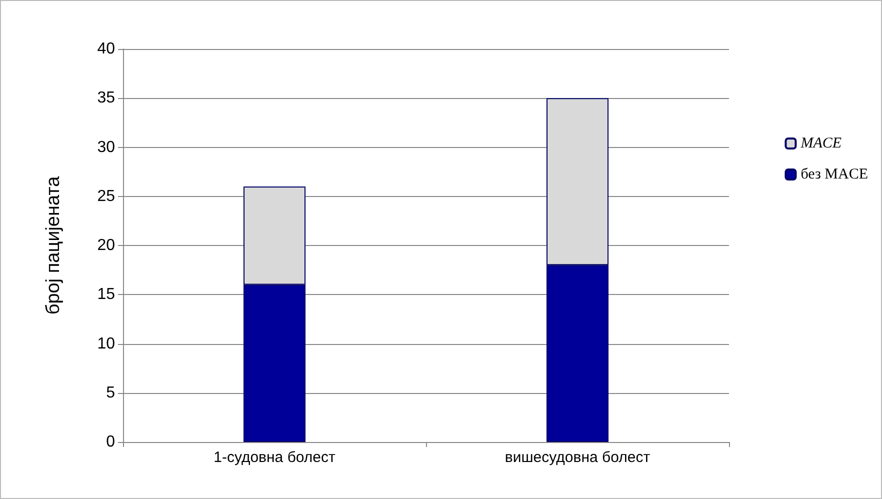  What do you see at coordinates (53, 245) in the screenshot?
I see `y-axis-title: број пацијената` at bounding box center [53, 245].